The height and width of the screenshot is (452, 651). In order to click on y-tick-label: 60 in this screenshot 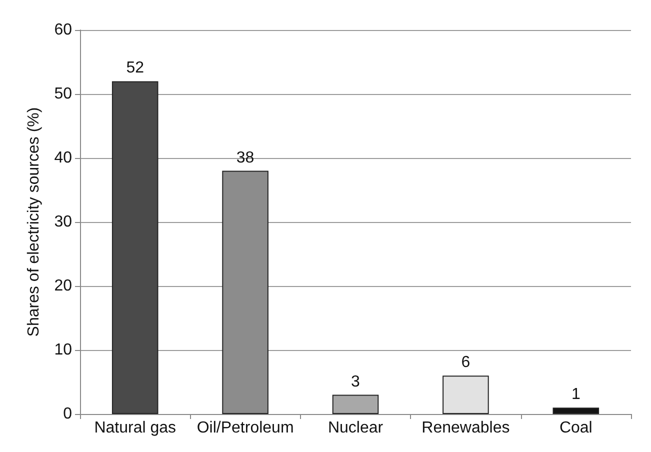, I will do `click(63, 30)`.